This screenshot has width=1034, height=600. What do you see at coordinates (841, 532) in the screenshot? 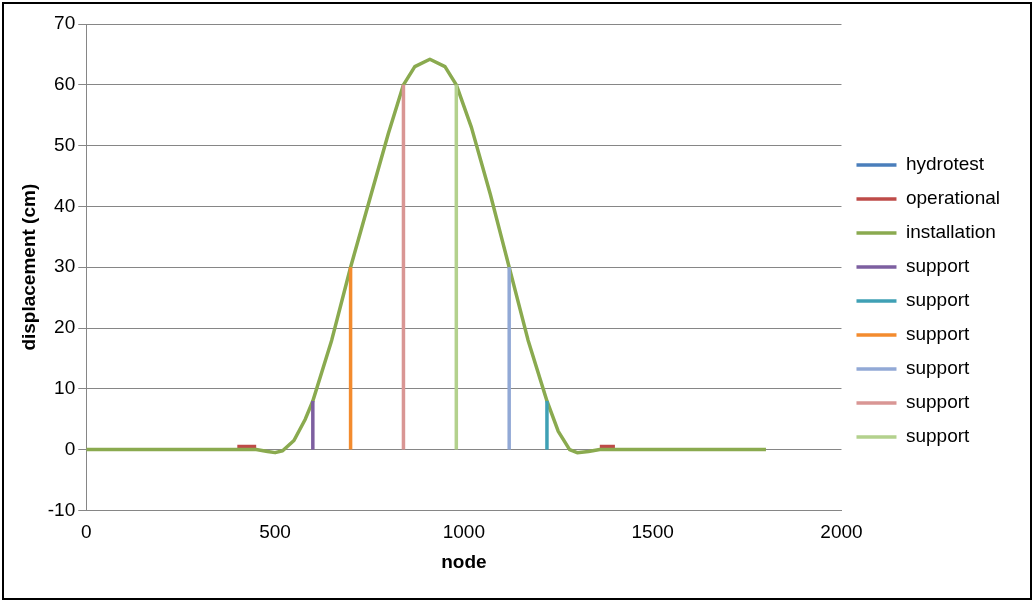
I see `x-tick-label: 2000` at bounding box center [841, 532].